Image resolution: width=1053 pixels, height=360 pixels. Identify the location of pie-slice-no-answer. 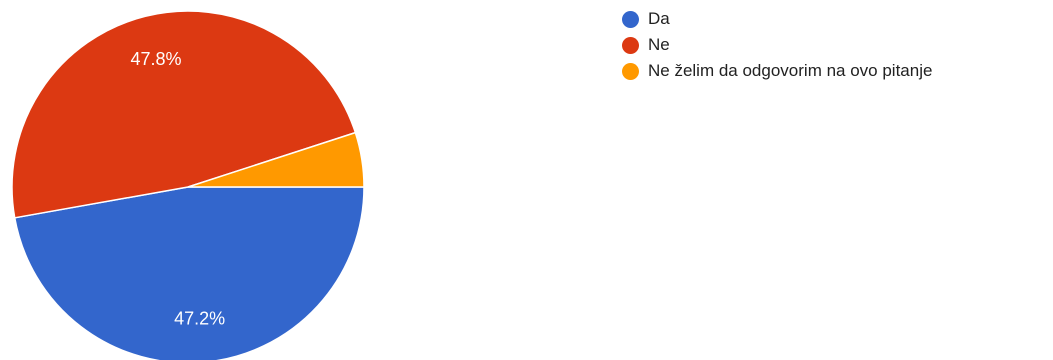
(276, 159).